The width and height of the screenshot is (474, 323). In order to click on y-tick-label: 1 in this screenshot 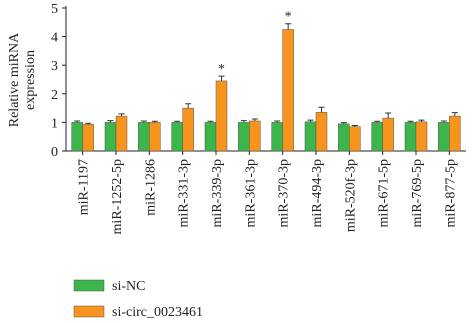, I will do `click(54, 123)`.